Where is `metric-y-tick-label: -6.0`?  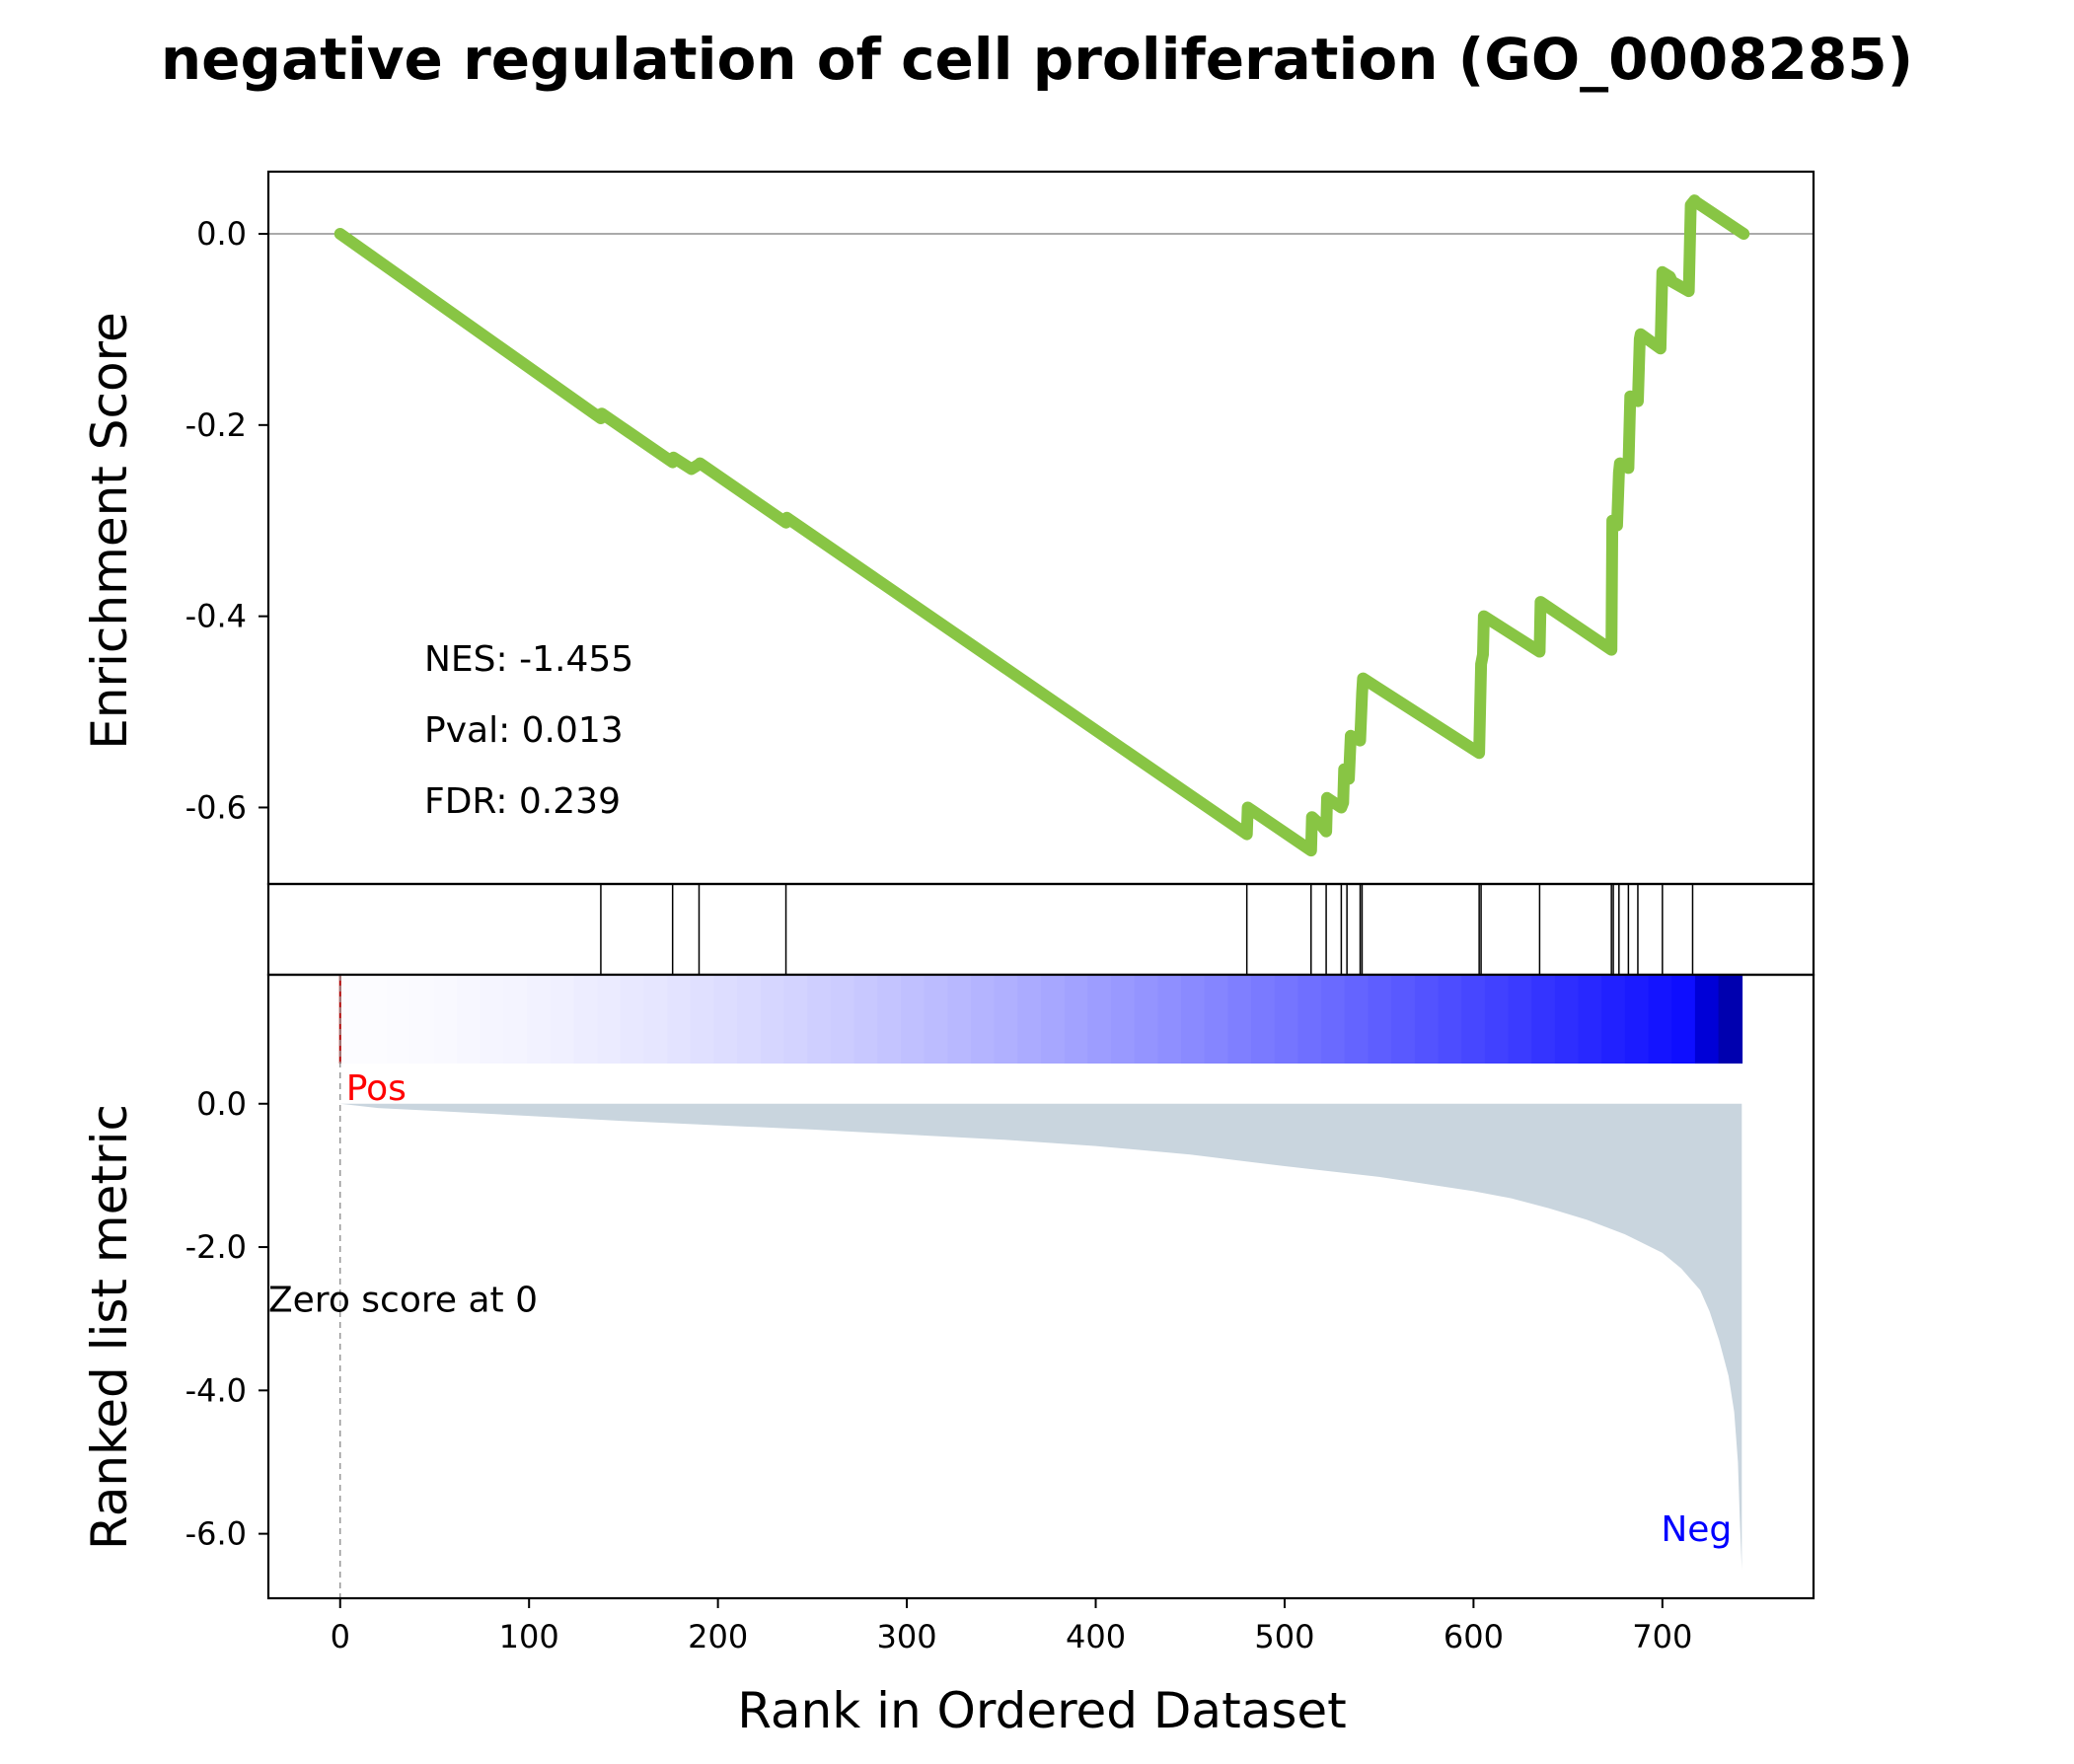
metric-y-tick-label: -6.0 is located at coordinates (216, 1534).